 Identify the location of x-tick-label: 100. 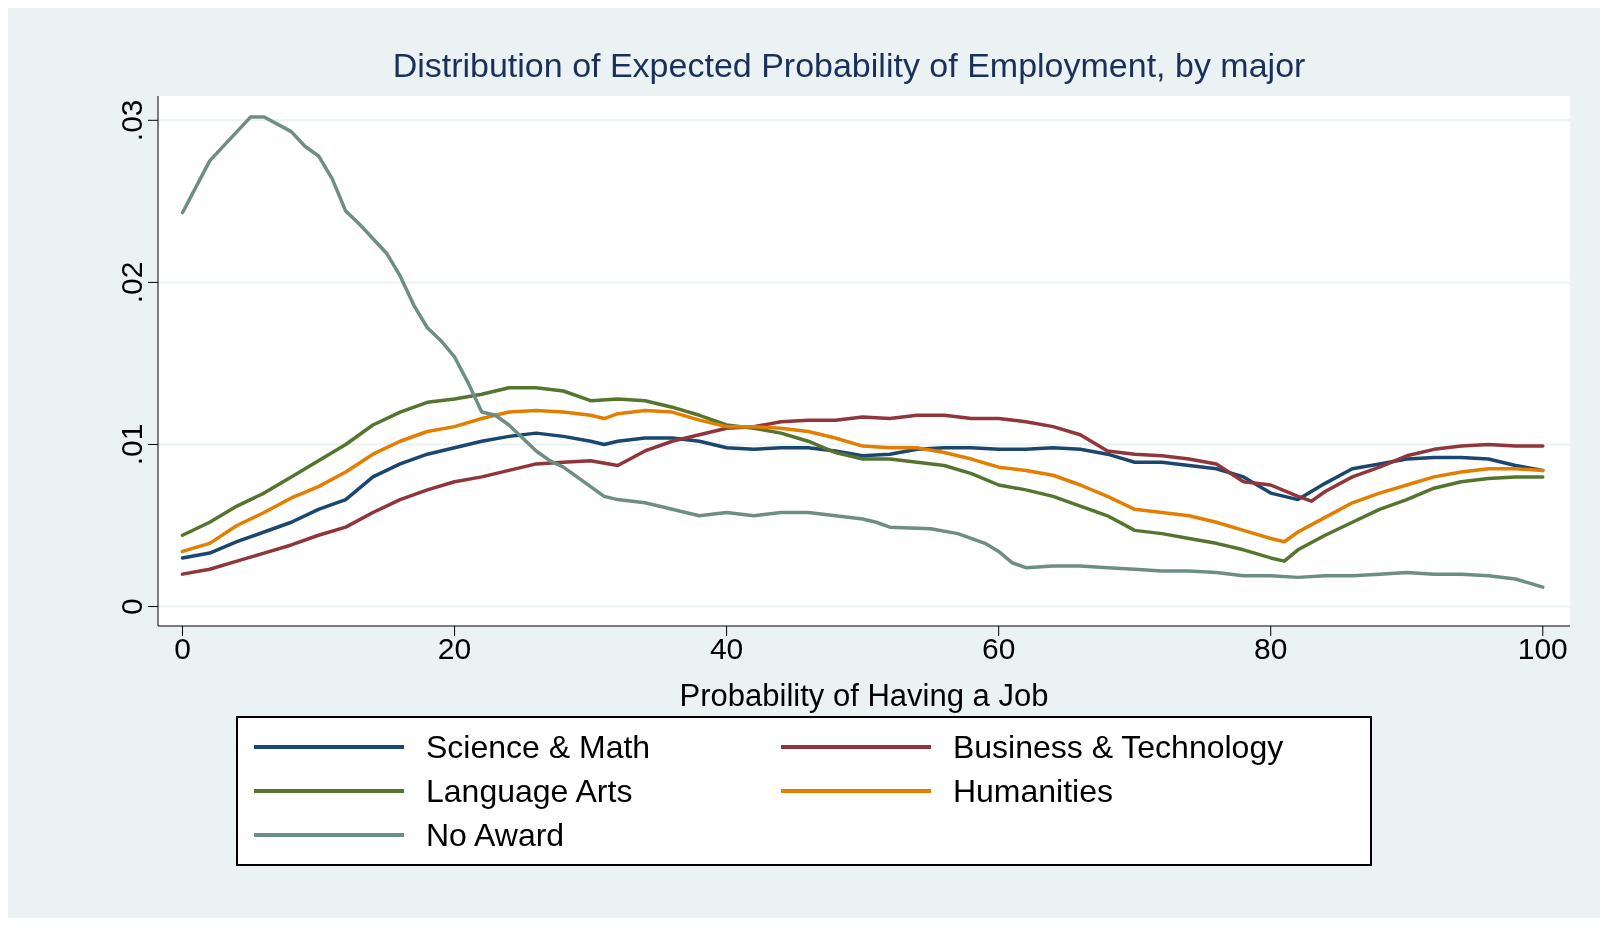
(1542, 649).